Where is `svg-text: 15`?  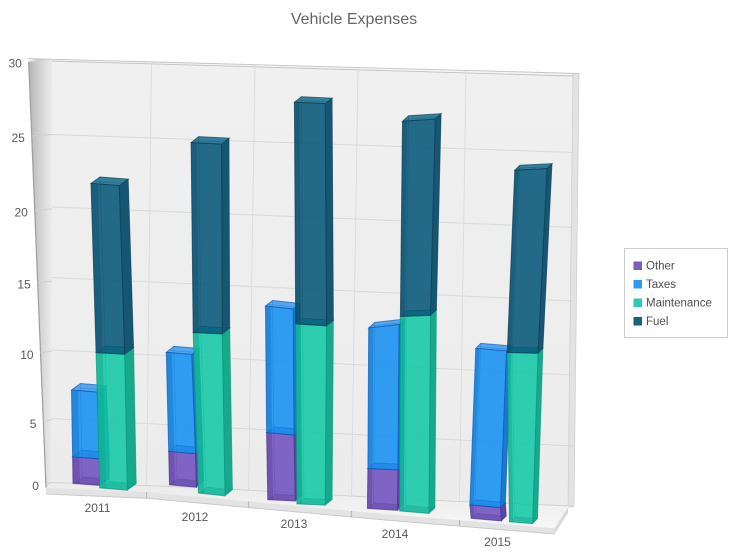
svg-text: 15 is located at coordinates (24, 285).